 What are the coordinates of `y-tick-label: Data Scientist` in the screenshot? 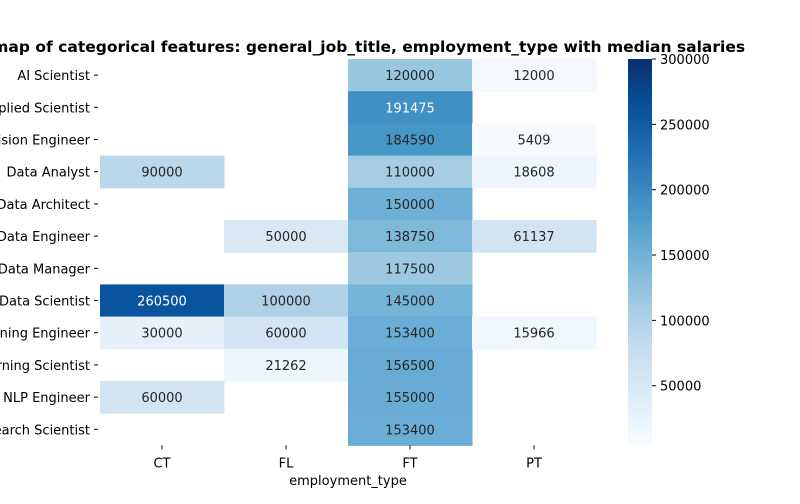 It's located at (45, 302).